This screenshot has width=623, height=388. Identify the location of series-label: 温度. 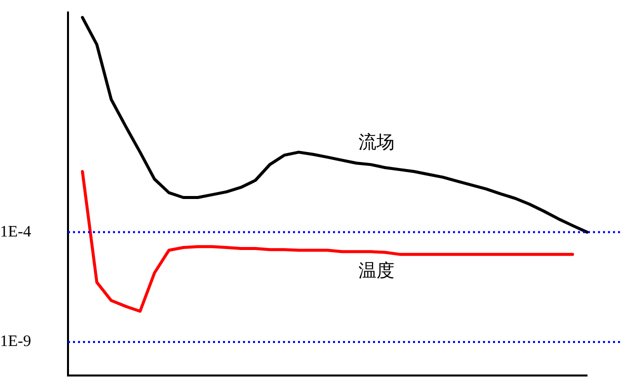
(376, 271).